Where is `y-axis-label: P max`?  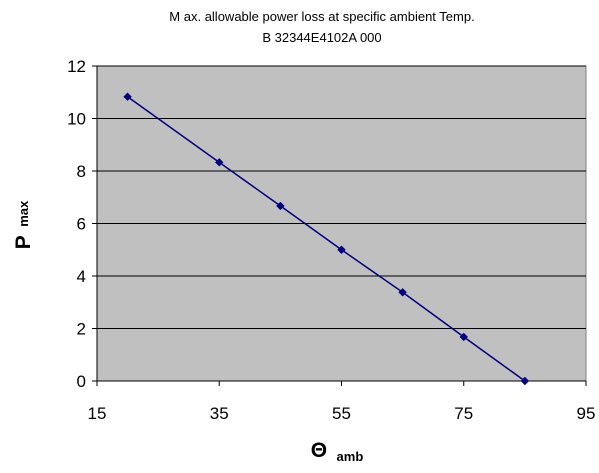 y-axis-label: P max is located at coordinates (23, 224).